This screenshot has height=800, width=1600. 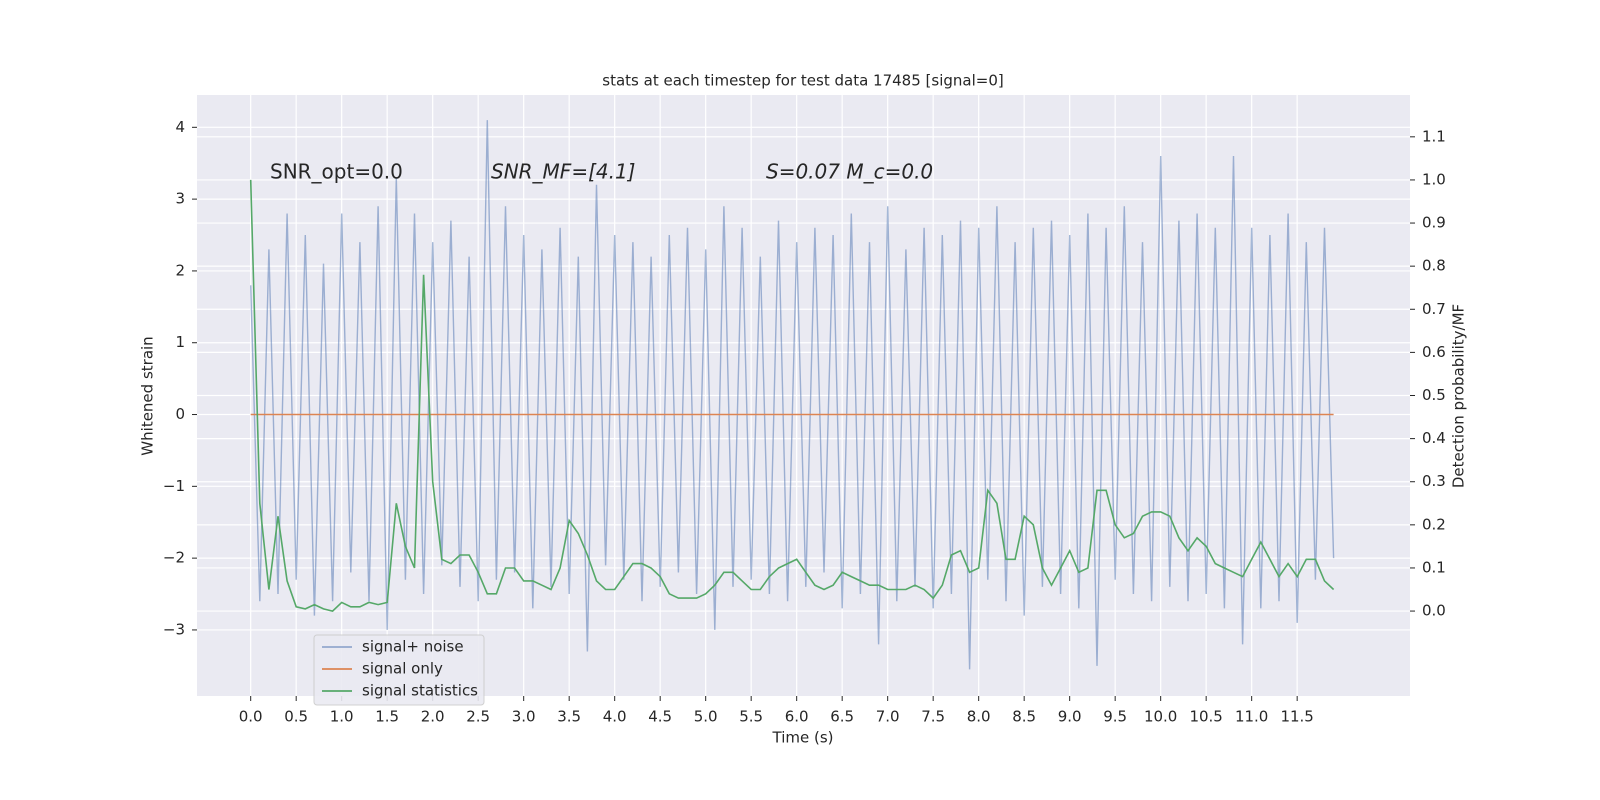 I want to click on x-tick-label: 11.0, so click(x=1251, y=717).